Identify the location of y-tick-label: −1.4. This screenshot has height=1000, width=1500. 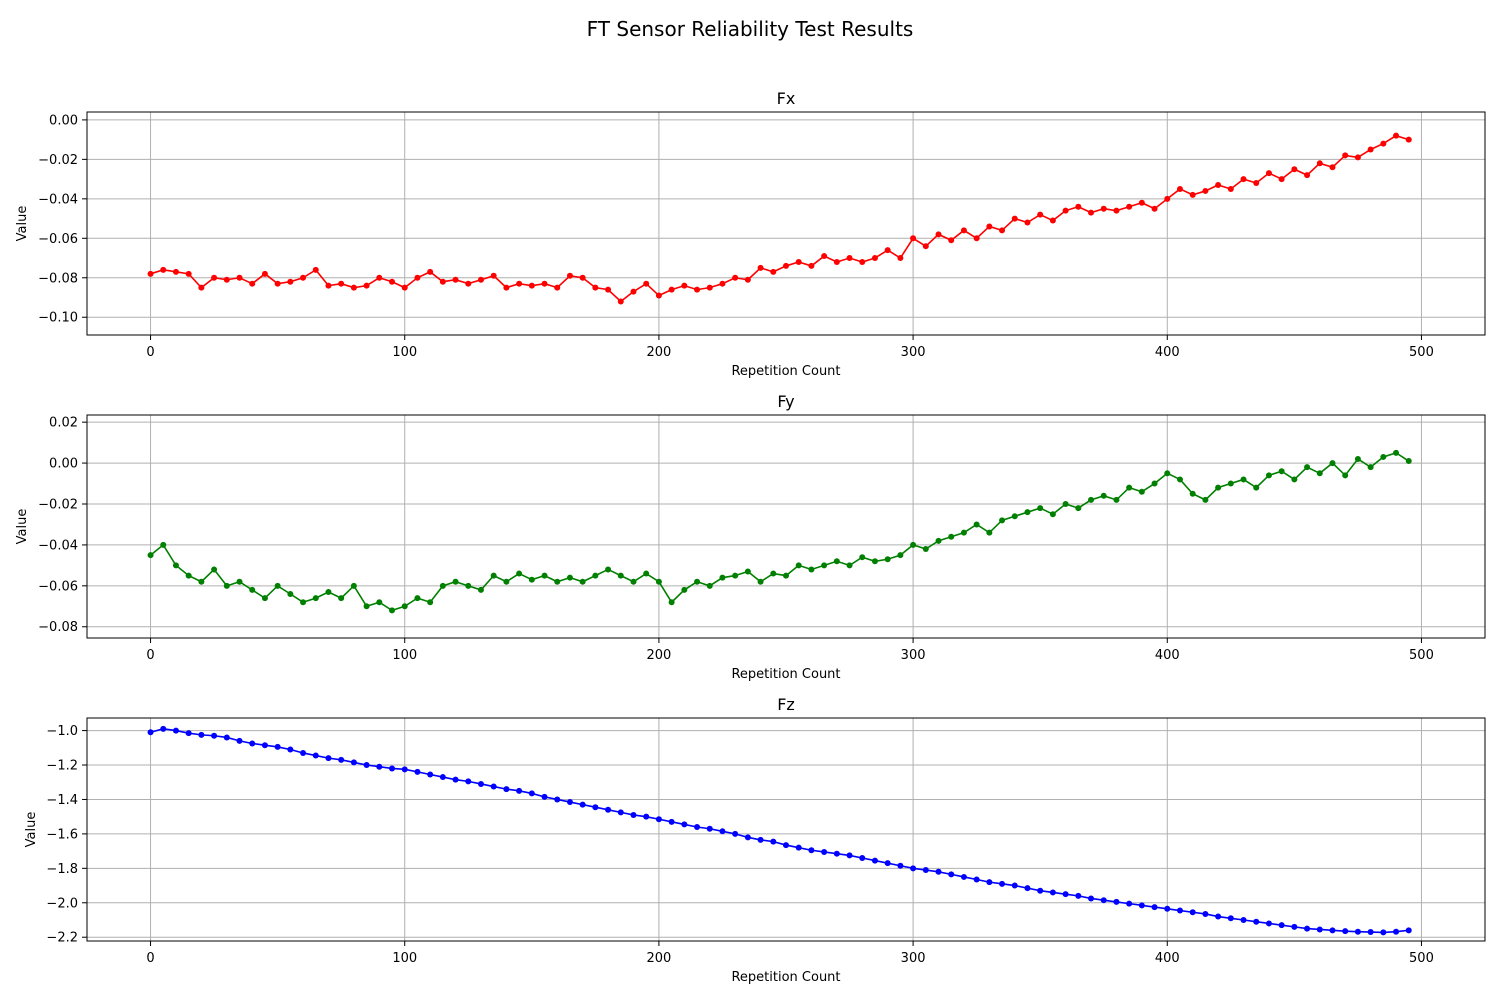
(62, 800).